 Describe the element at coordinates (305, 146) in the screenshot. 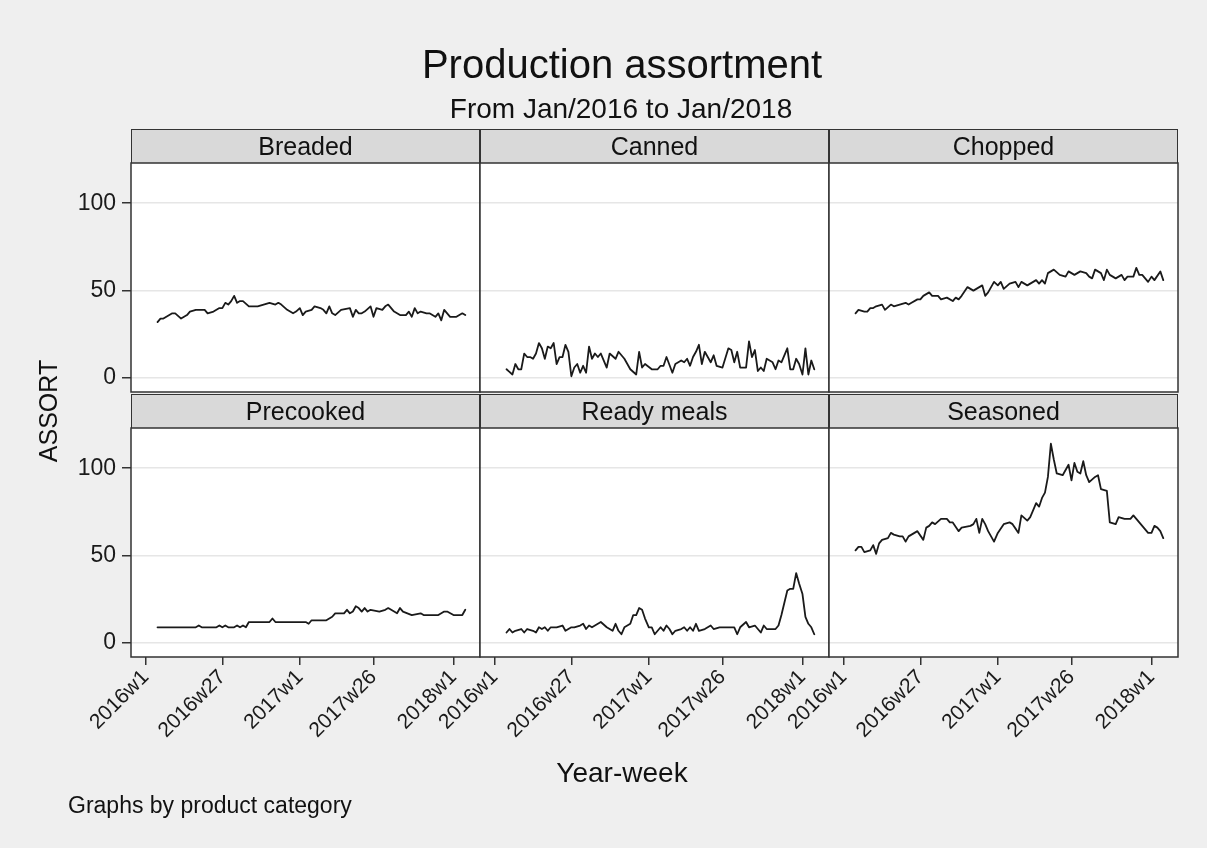

I see `chart-title: Breaded` at that location.